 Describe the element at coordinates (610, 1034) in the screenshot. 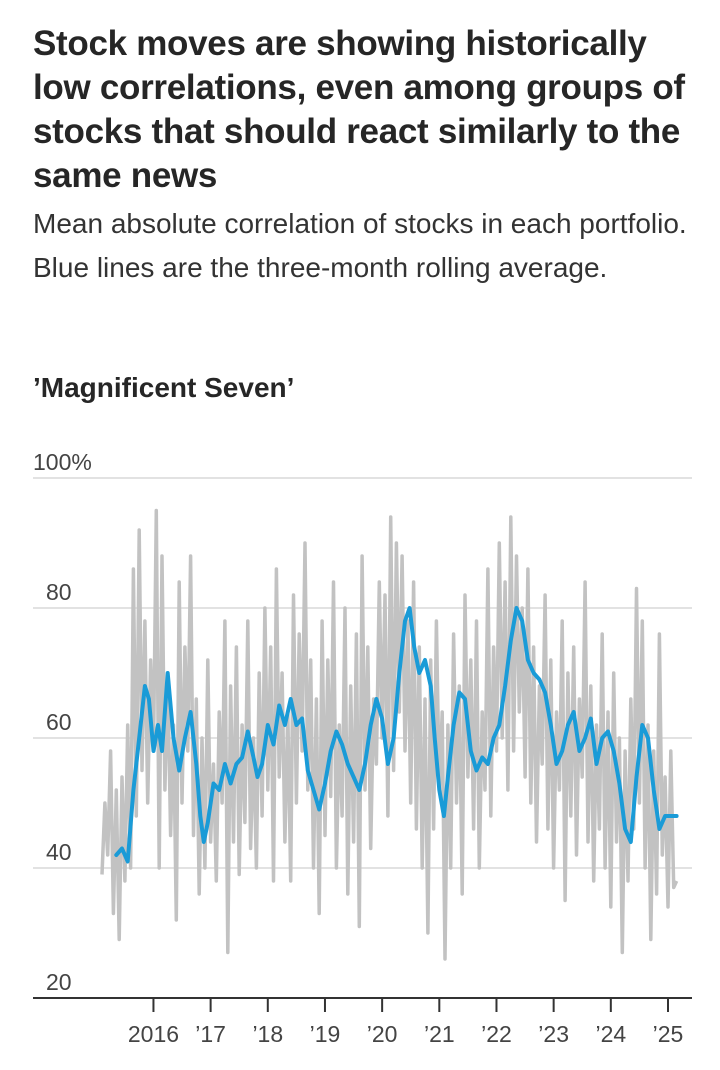

I see `x-tick-label-2024: ’24` at that location.